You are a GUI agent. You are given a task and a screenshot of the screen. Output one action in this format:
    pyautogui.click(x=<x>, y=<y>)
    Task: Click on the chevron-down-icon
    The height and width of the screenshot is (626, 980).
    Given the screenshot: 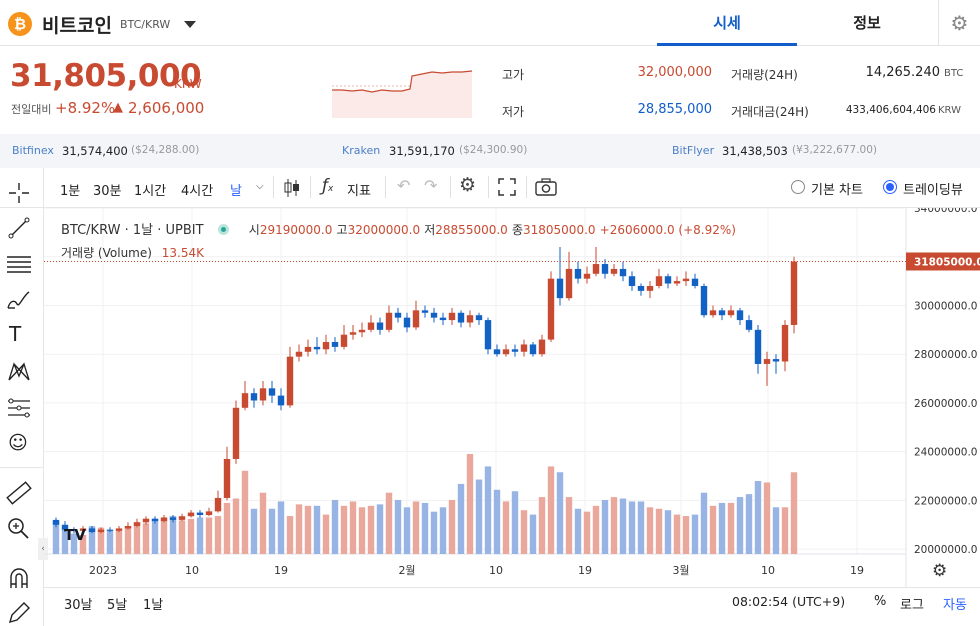 What is the action you would take?
    pyautogui.click(x=190, y=24)
    